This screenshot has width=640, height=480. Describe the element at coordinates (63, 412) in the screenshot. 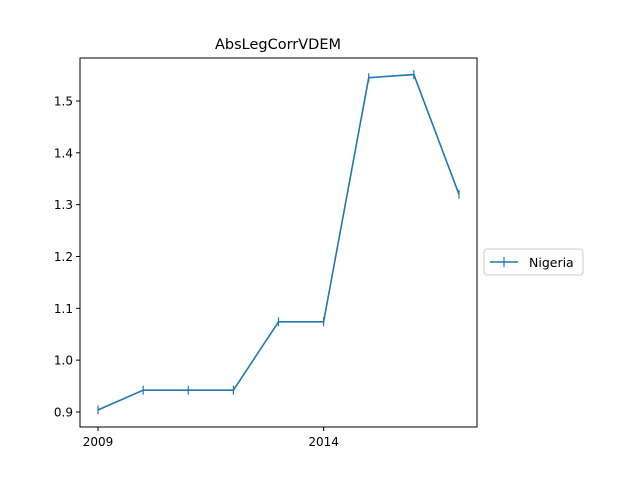

I see `y-tick-label: 0.9` at that location.